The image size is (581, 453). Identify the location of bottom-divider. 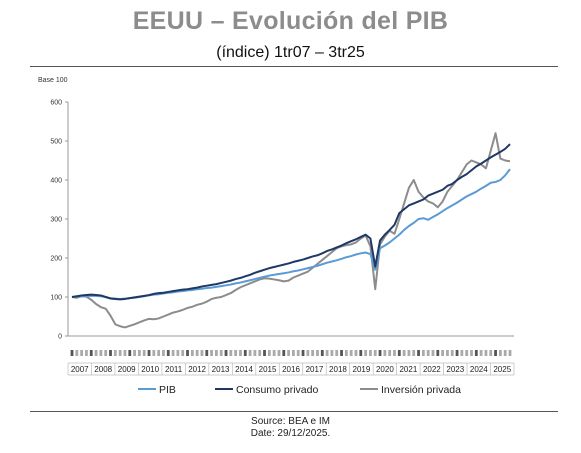
(294, 411).